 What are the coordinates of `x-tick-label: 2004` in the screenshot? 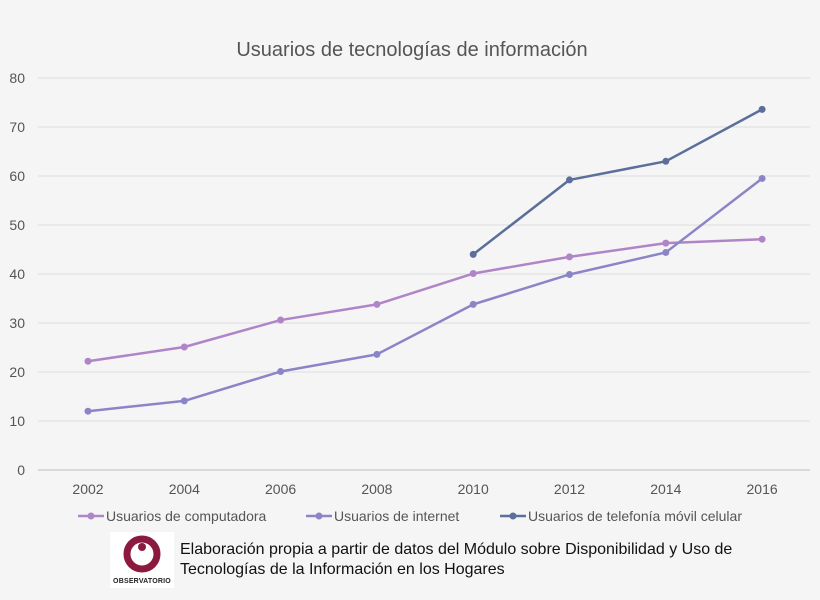 It's located at (184, 489).